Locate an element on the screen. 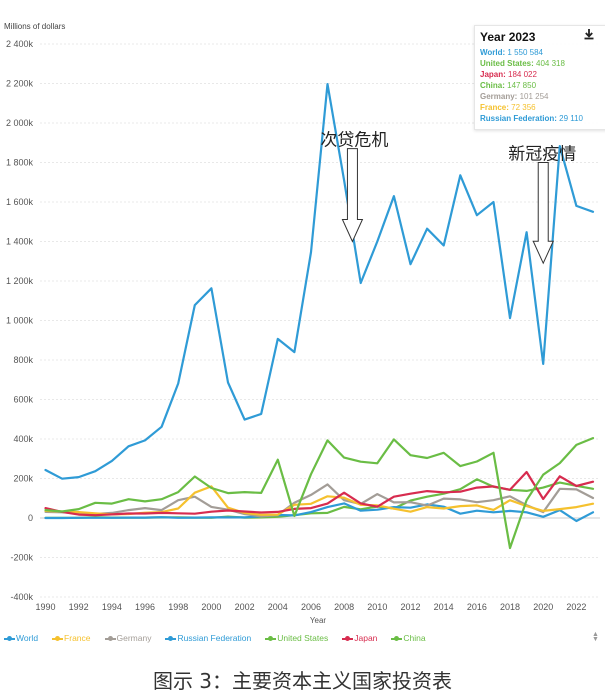  tooltip-series-name: Japan: is located at coordinates (493, 74).